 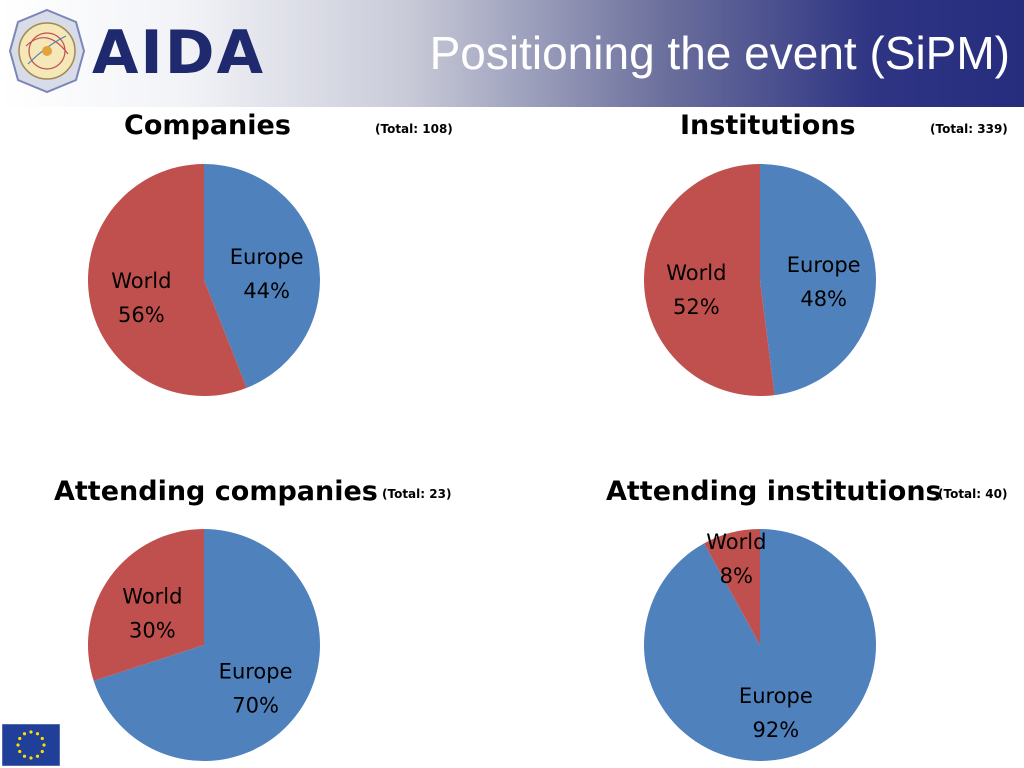 What do you see at coordinates (216, 491) in the screenshot?
I see `chart-title-attending-companies: Attending companies` at bounding box center [216, 491].